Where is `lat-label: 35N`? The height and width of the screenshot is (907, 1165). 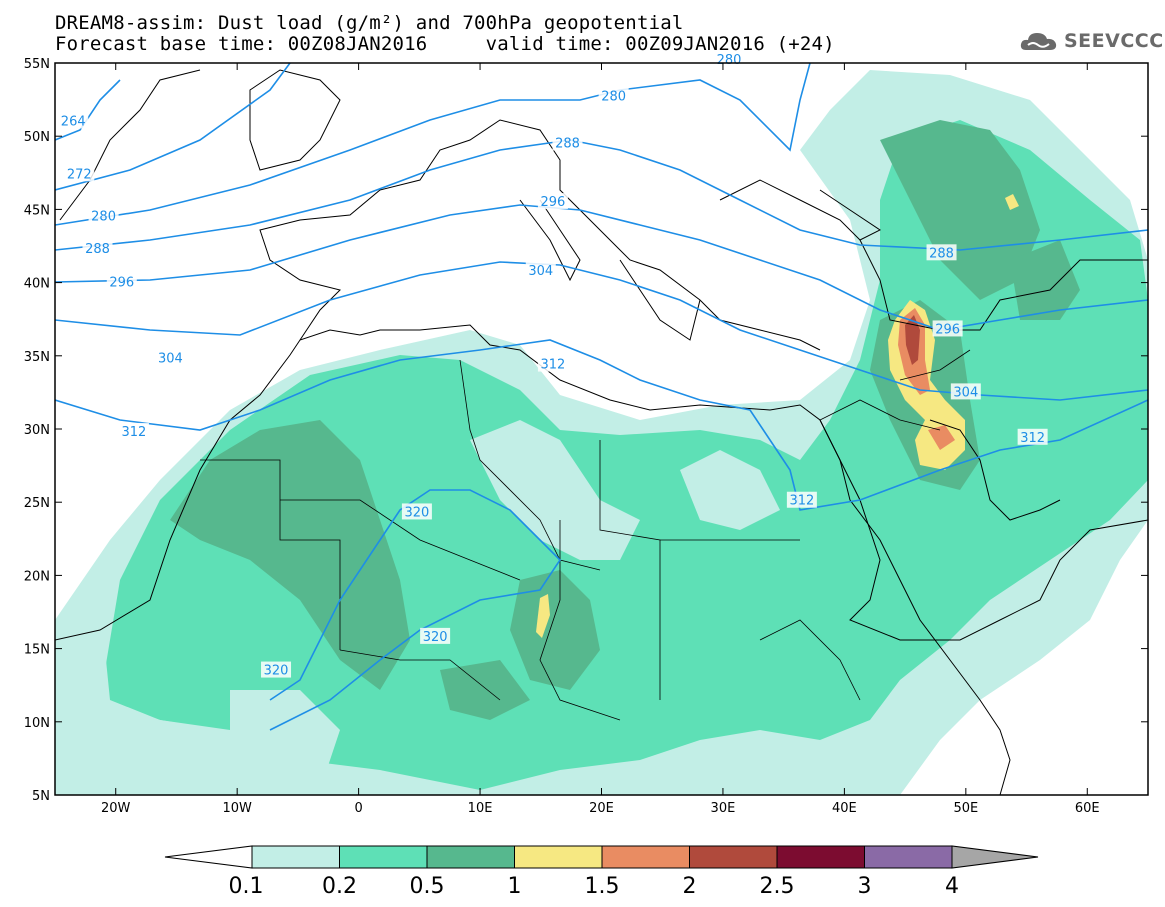
lat-label: 35N is located at coordinates (37, 357).